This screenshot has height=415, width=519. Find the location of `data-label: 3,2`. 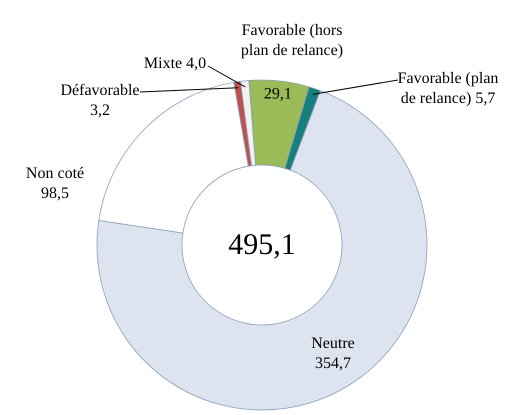

data-label: 3,2 is located at coordinates (100, 110).